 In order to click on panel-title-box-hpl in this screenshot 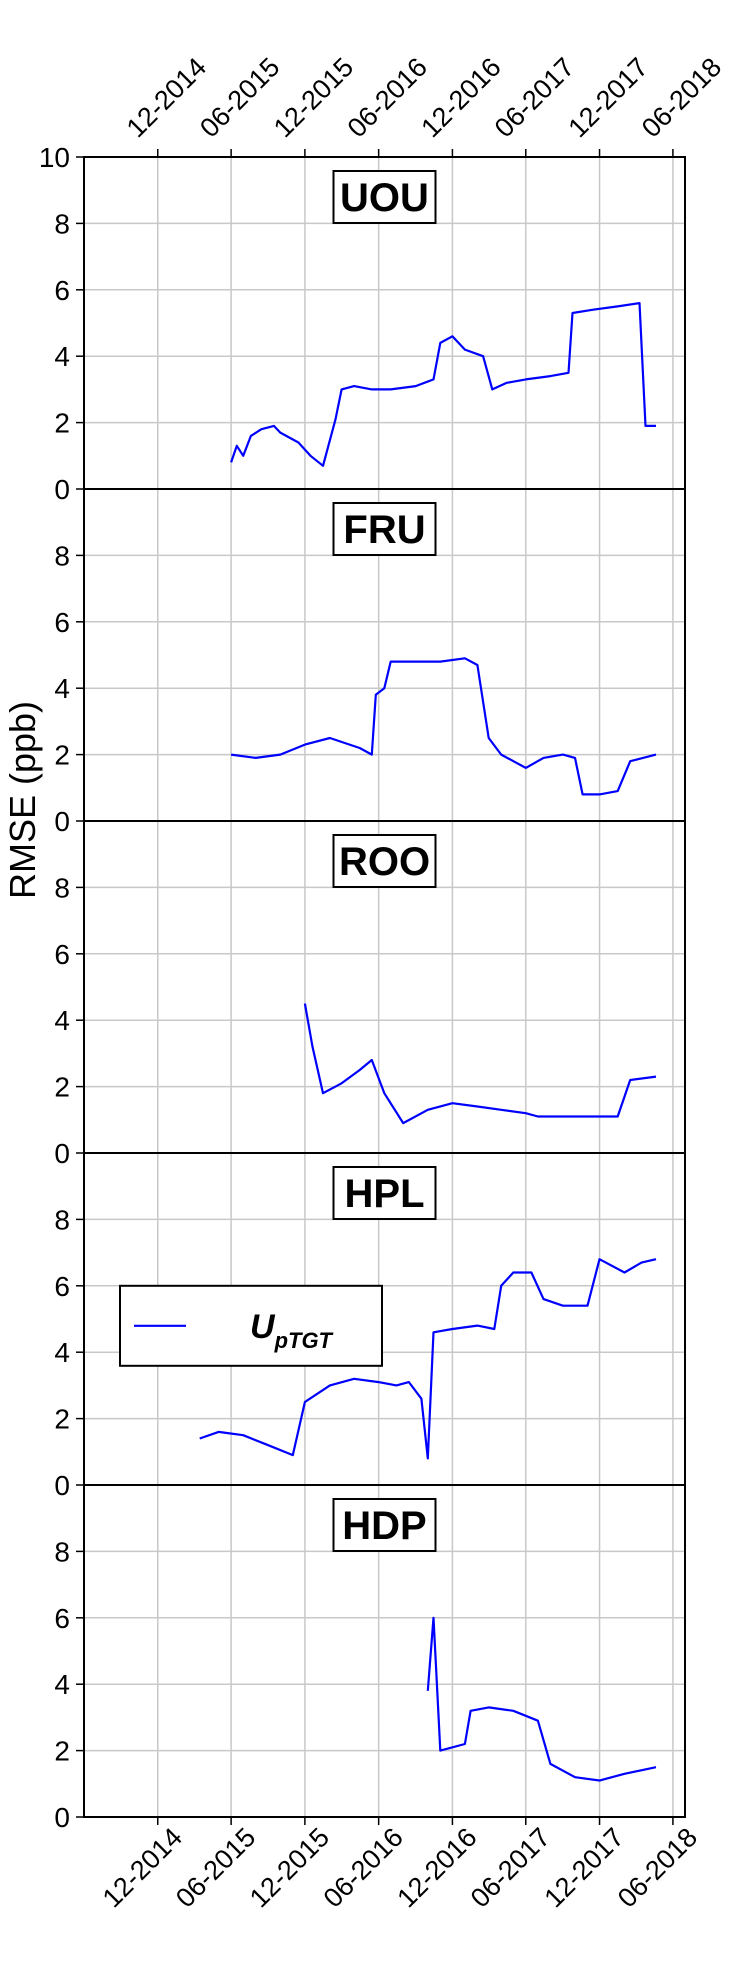, I will do `click(384, 1193)`.